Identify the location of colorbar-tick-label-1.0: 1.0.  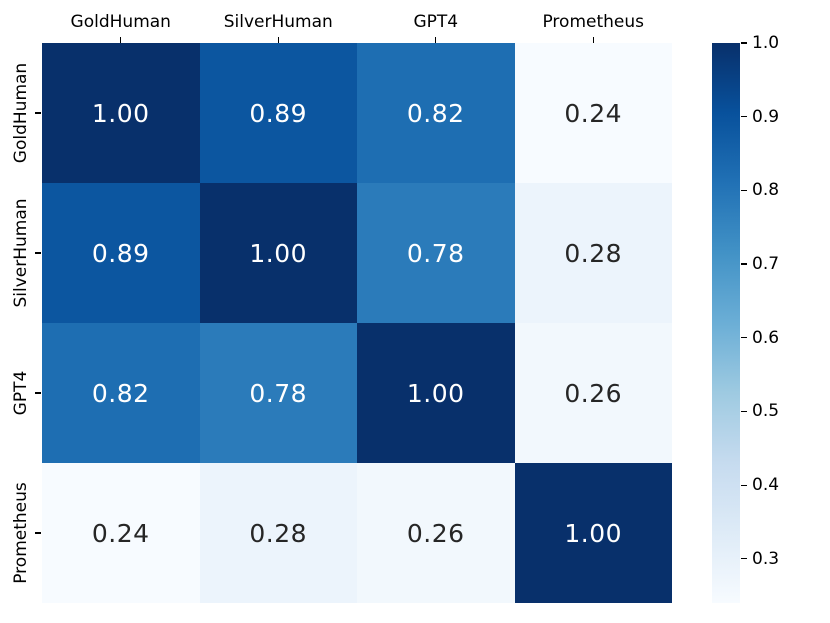
(766, 43).